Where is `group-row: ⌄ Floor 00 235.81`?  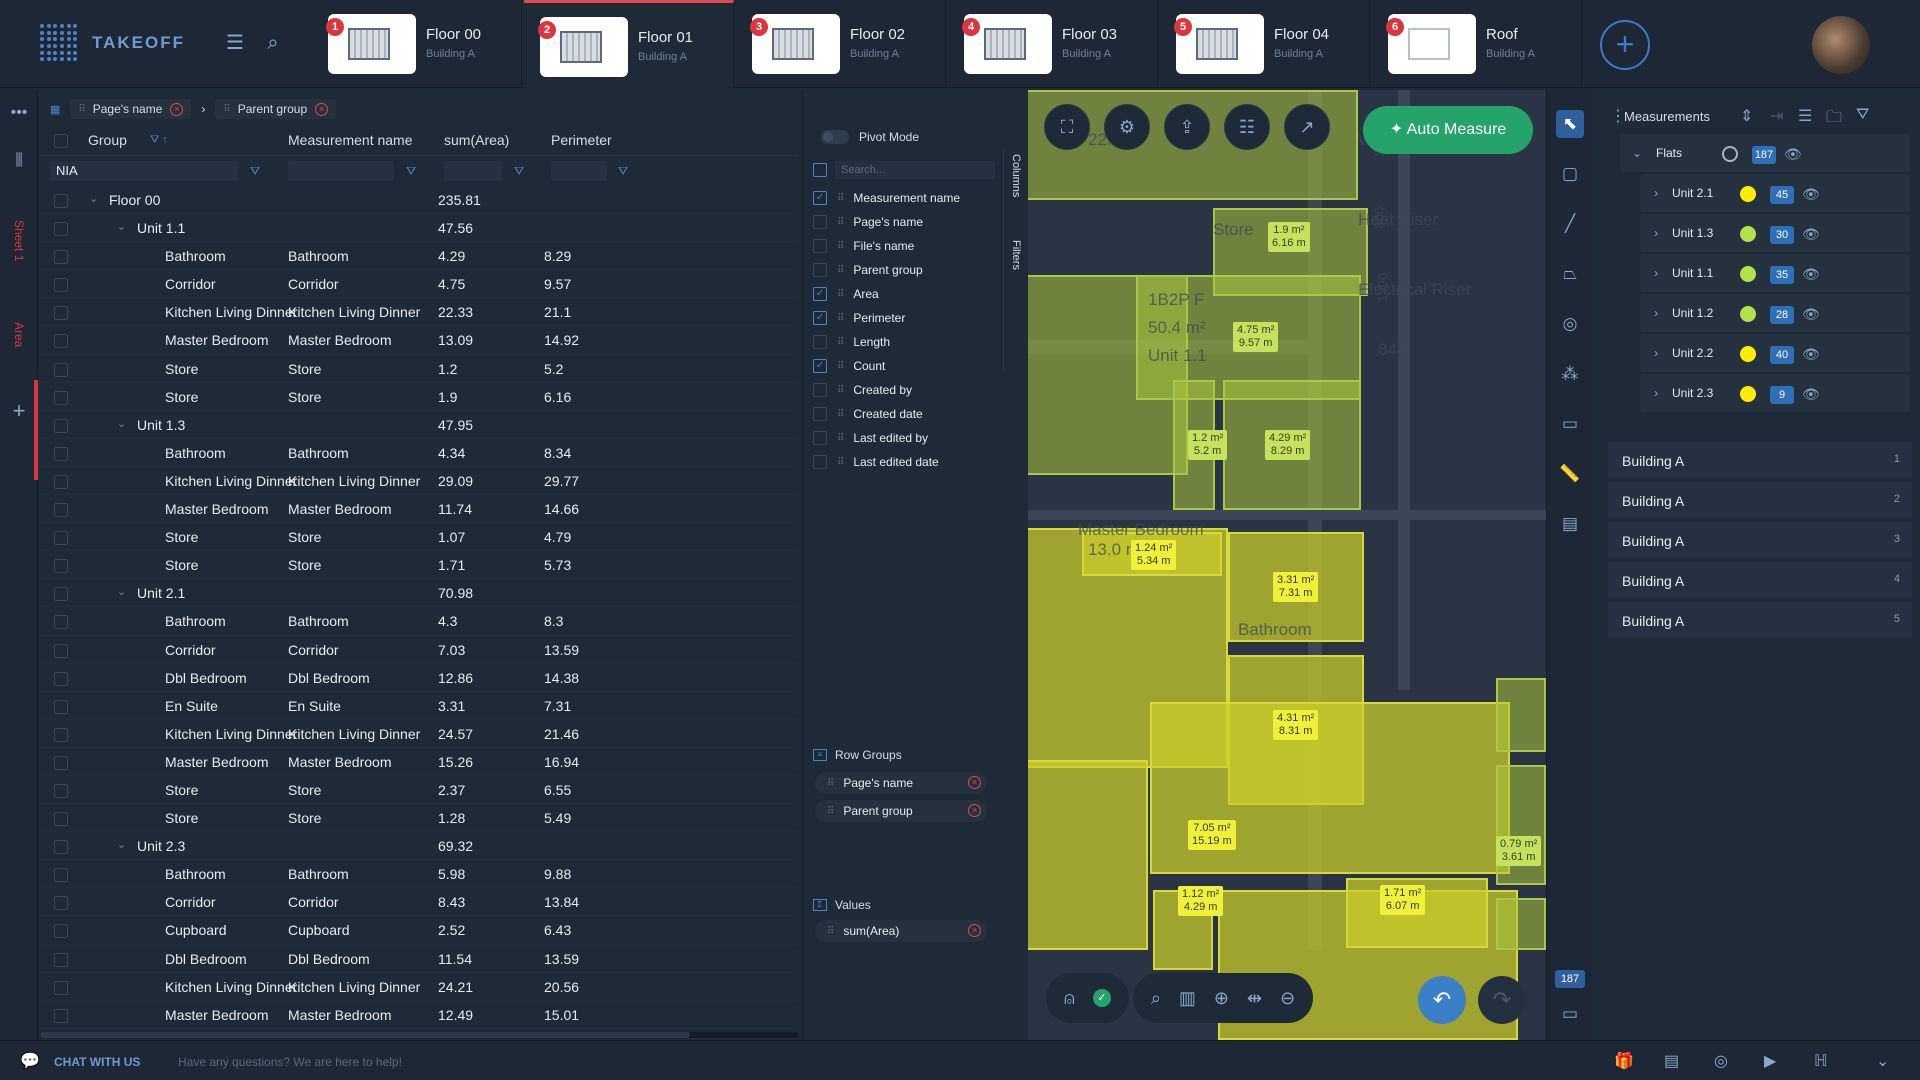
group-row: ⌄ Floor 00 235.81 is located at coordinates (419, 200).